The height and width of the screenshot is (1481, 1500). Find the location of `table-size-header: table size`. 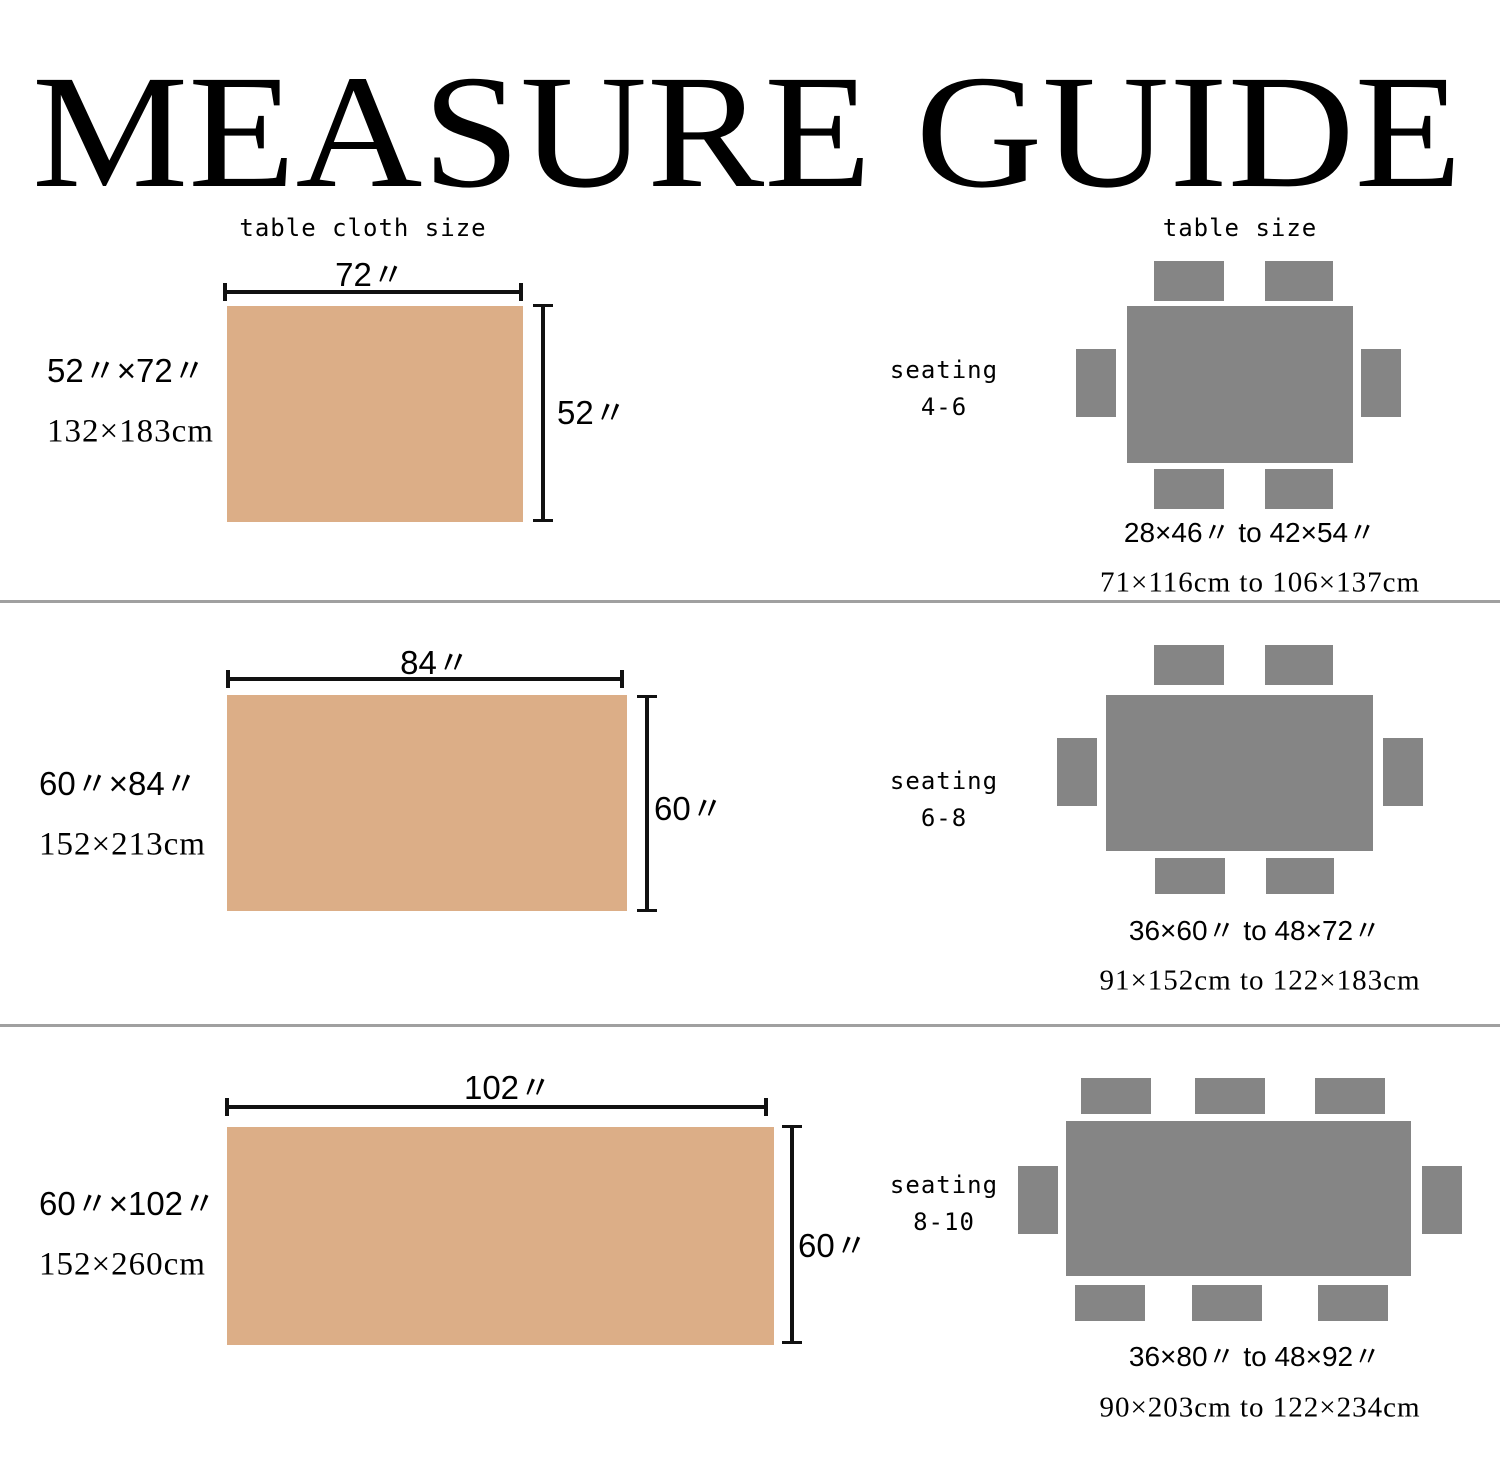

table-size-header: table size is located at coordinates (1240, 228).